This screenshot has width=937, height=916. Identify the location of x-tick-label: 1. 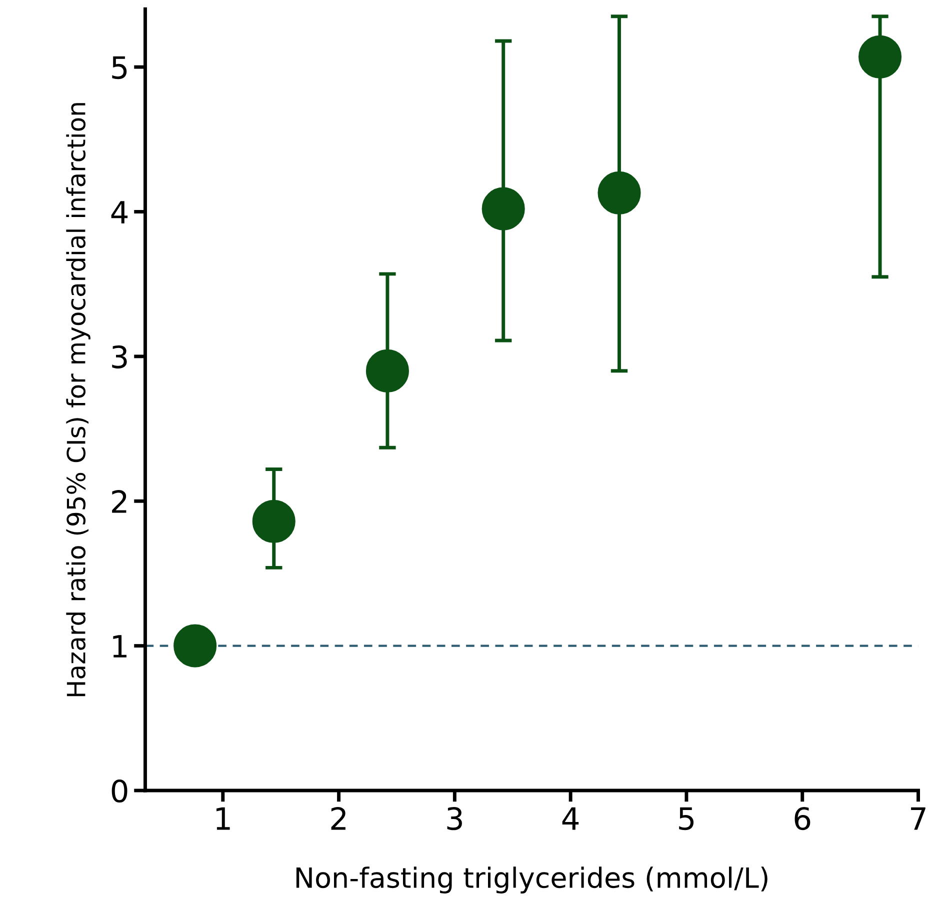
(223, 818).